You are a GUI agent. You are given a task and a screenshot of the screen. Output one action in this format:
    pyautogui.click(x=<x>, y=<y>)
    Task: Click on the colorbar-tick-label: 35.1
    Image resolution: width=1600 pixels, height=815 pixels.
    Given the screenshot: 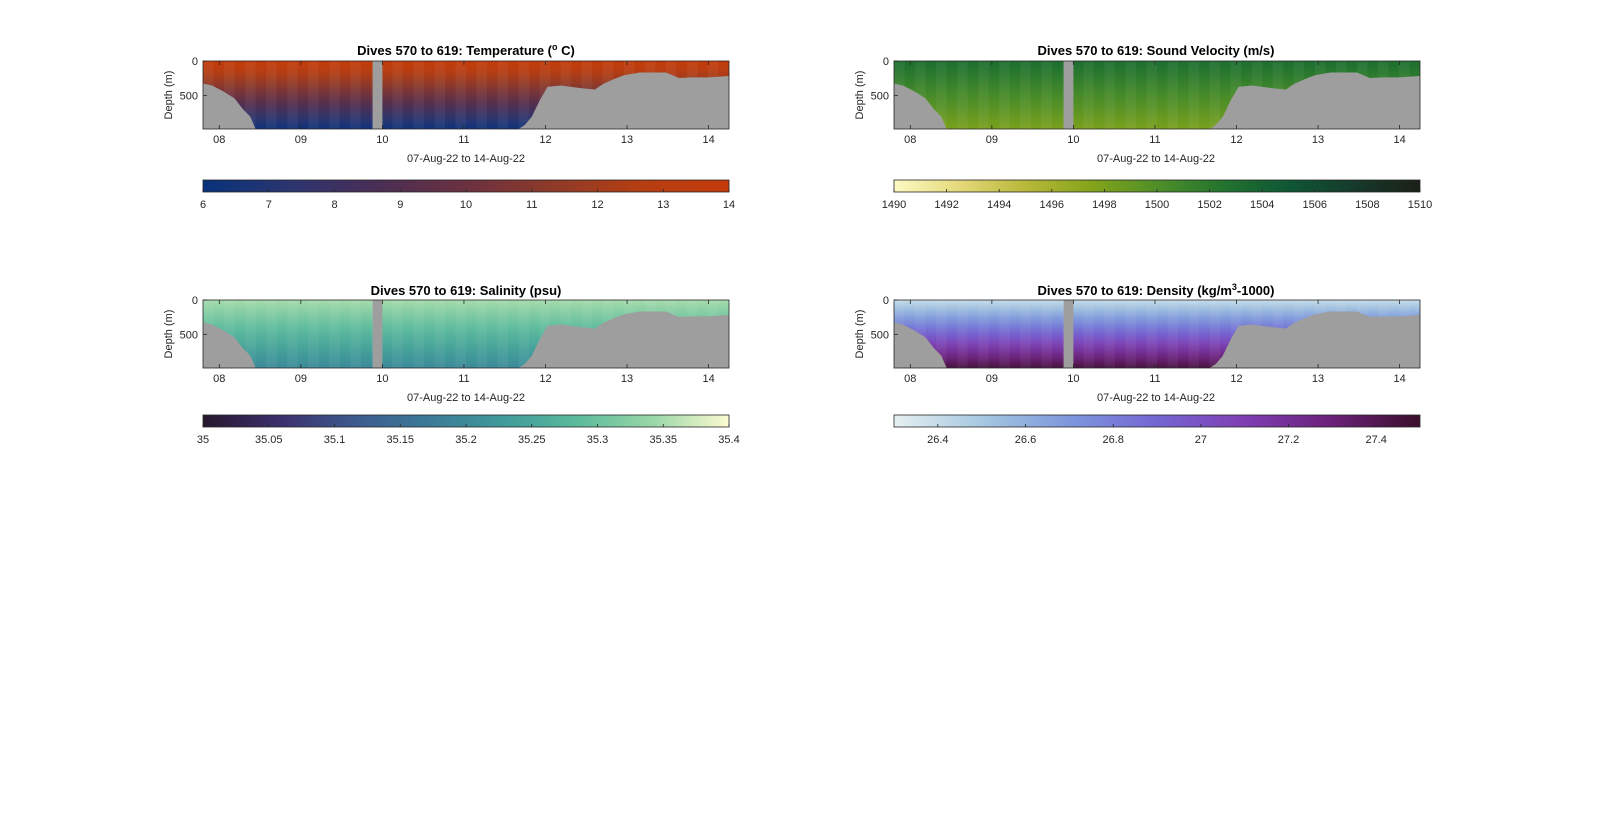 What is the action you would take?
    pyautogui.click(x=334, y=440)
    